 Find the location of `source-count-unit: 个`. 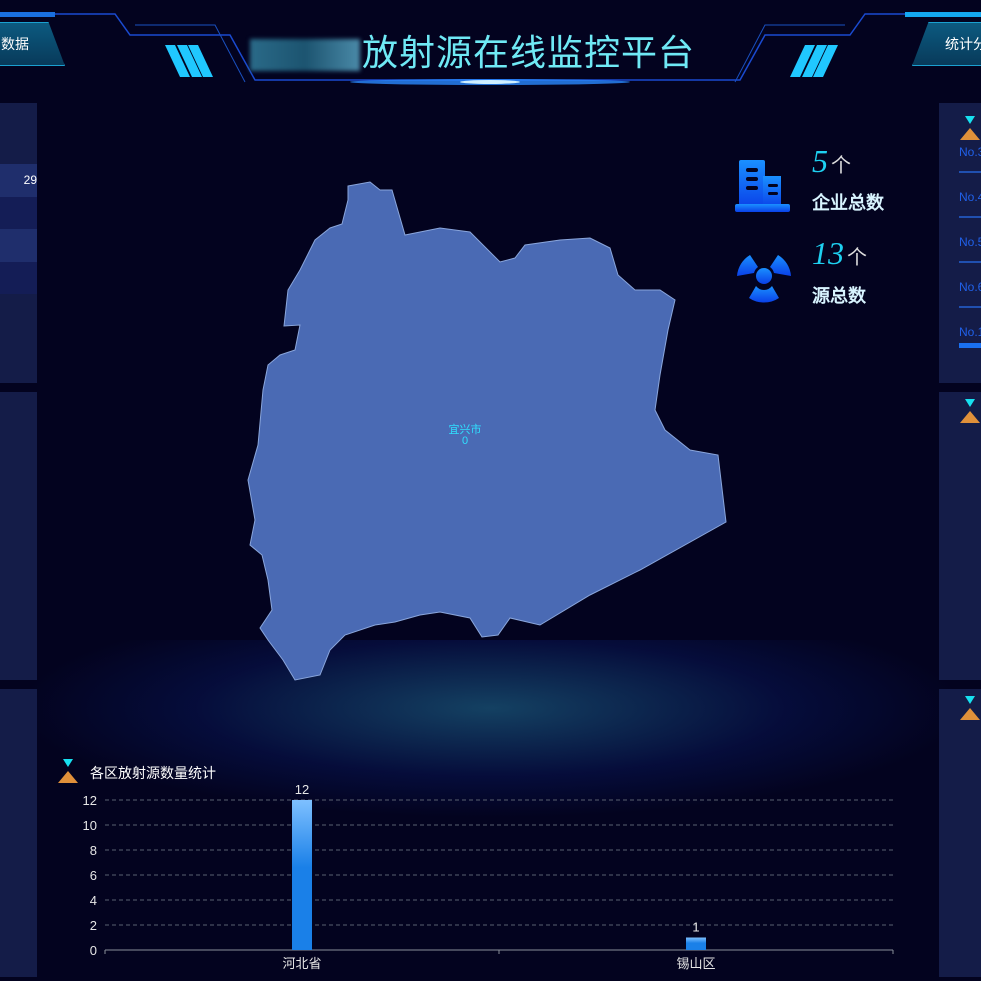

source-count-unit: 个 is located at coordinates (857, 258).